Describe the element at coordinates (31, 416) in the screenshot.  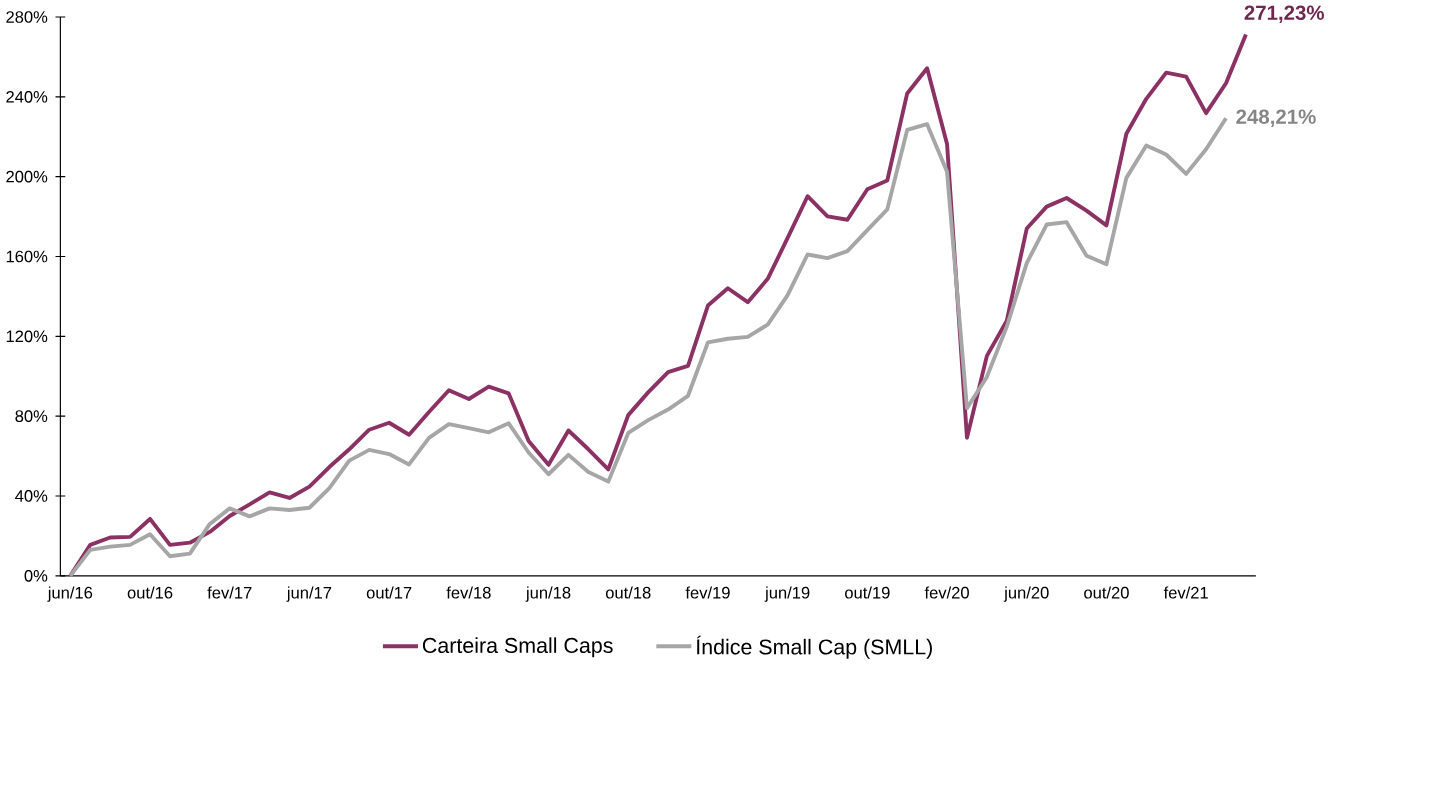
I see `y-tick-label: 80%` at that location.